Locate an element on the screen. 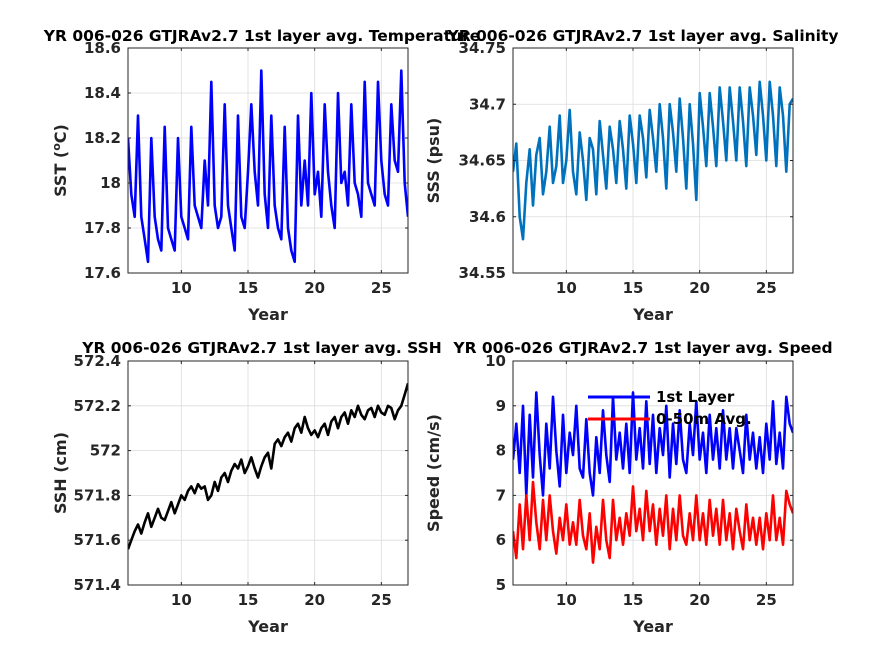 This screenshot has height=656, width=875. y-tick-label: 6 is located at coordinates (501, 540).